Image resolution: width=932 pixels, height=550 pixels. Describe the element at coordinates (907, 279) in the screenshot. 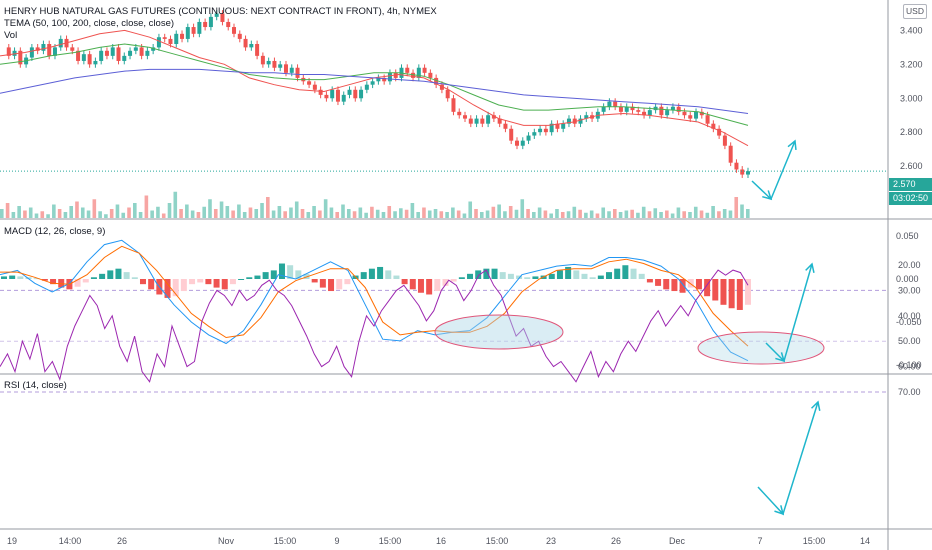

I see `macd-tick-label: 0.000` at that location.